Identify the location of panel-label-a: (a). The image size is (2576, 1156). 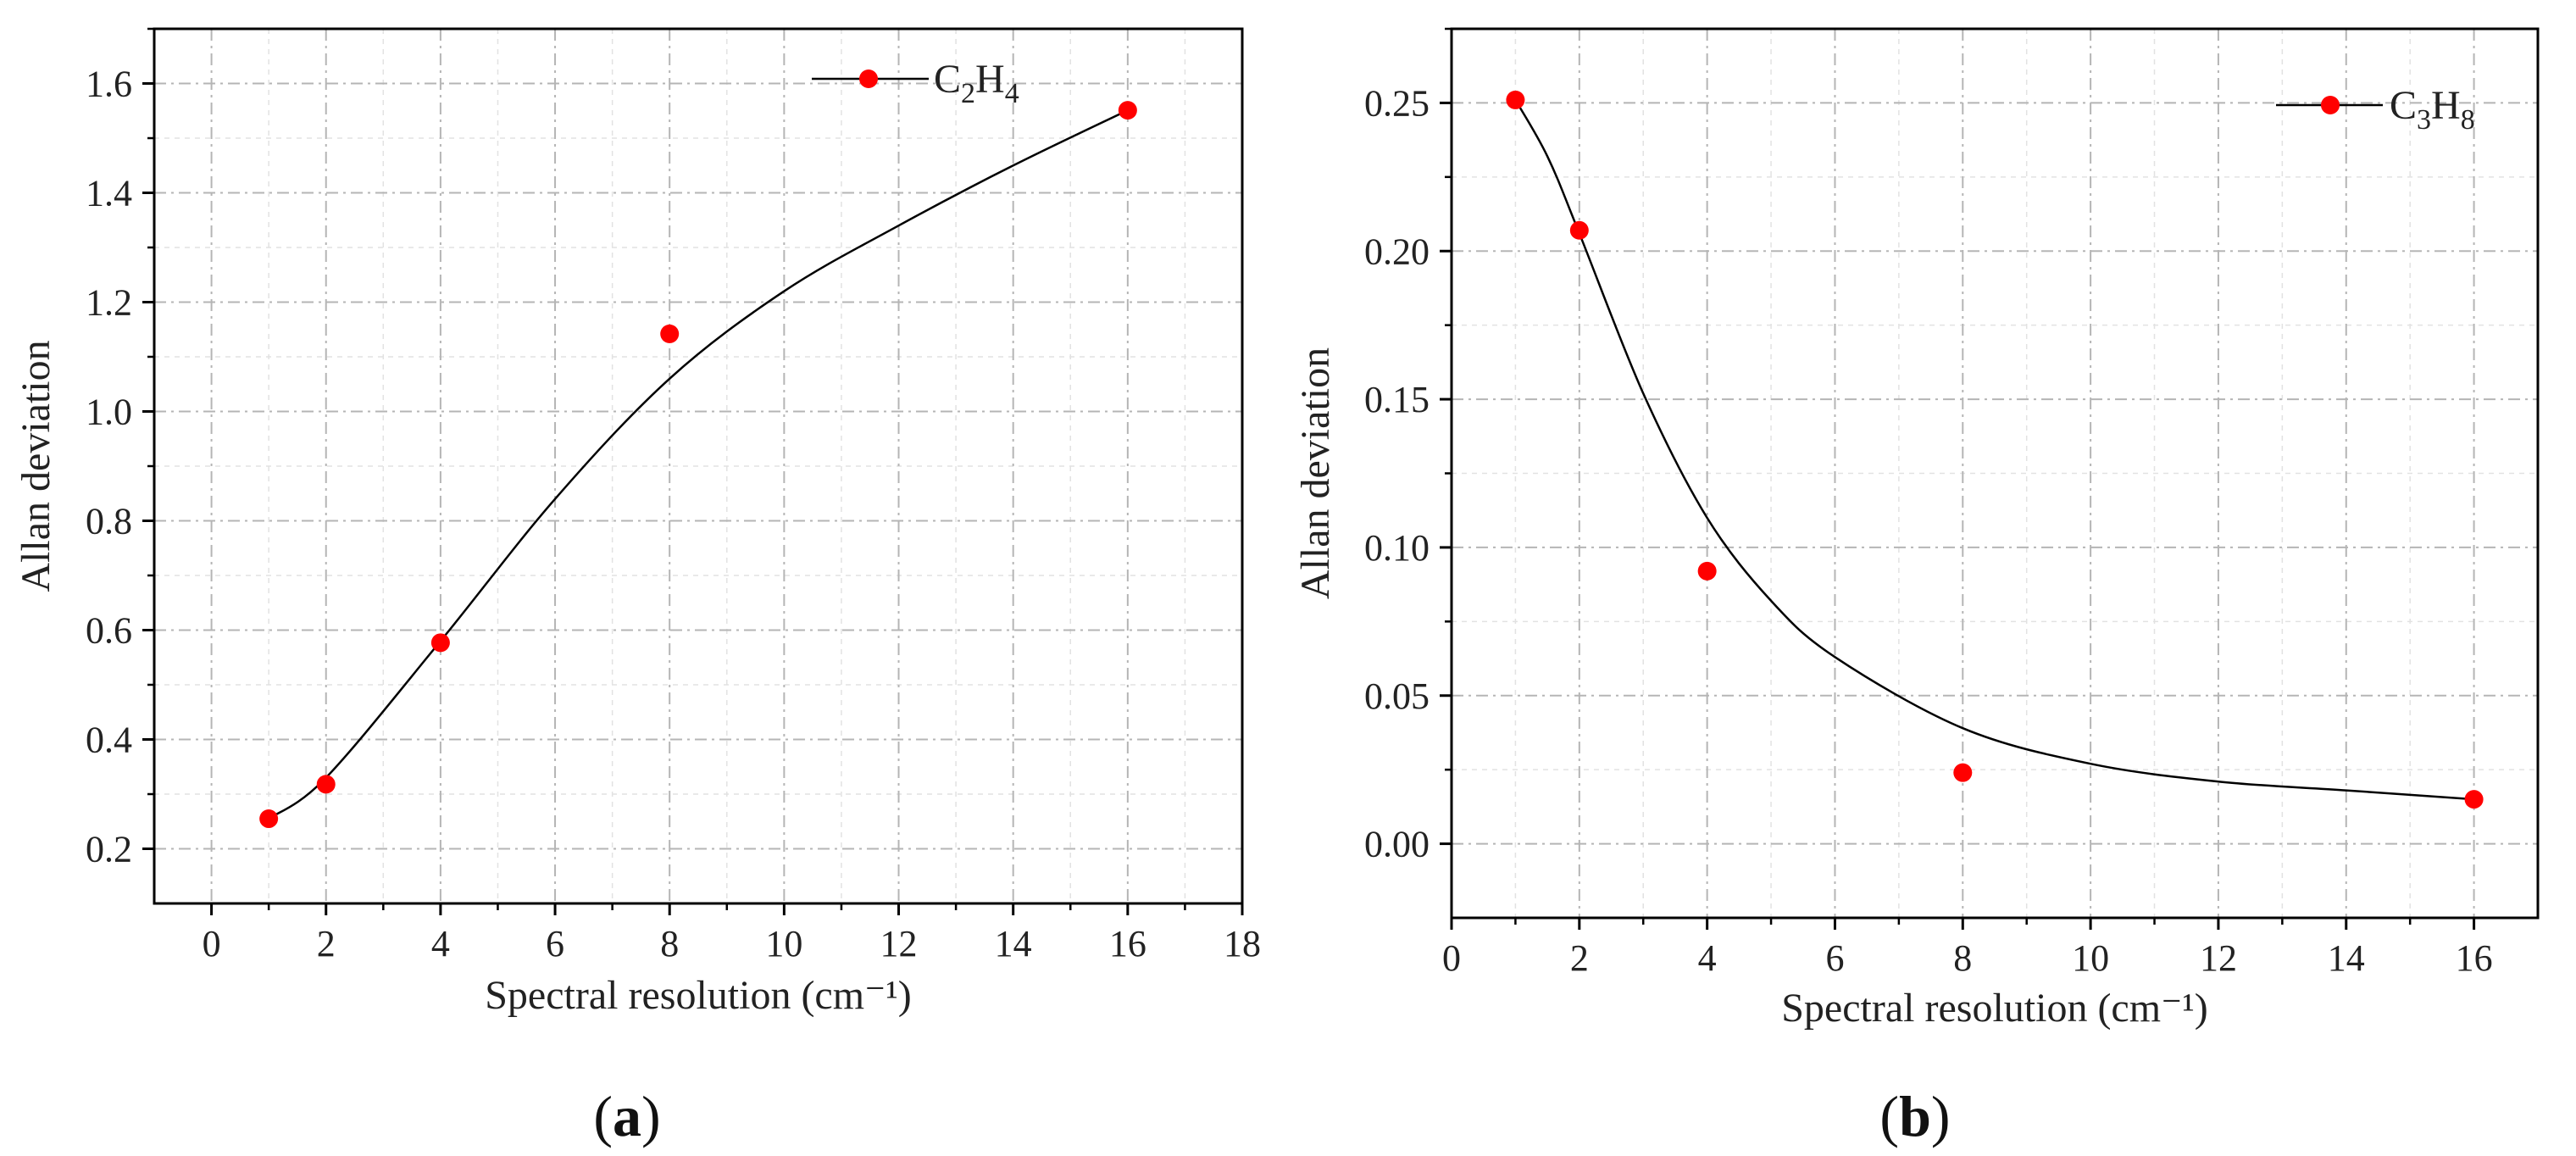
(626, 1116).